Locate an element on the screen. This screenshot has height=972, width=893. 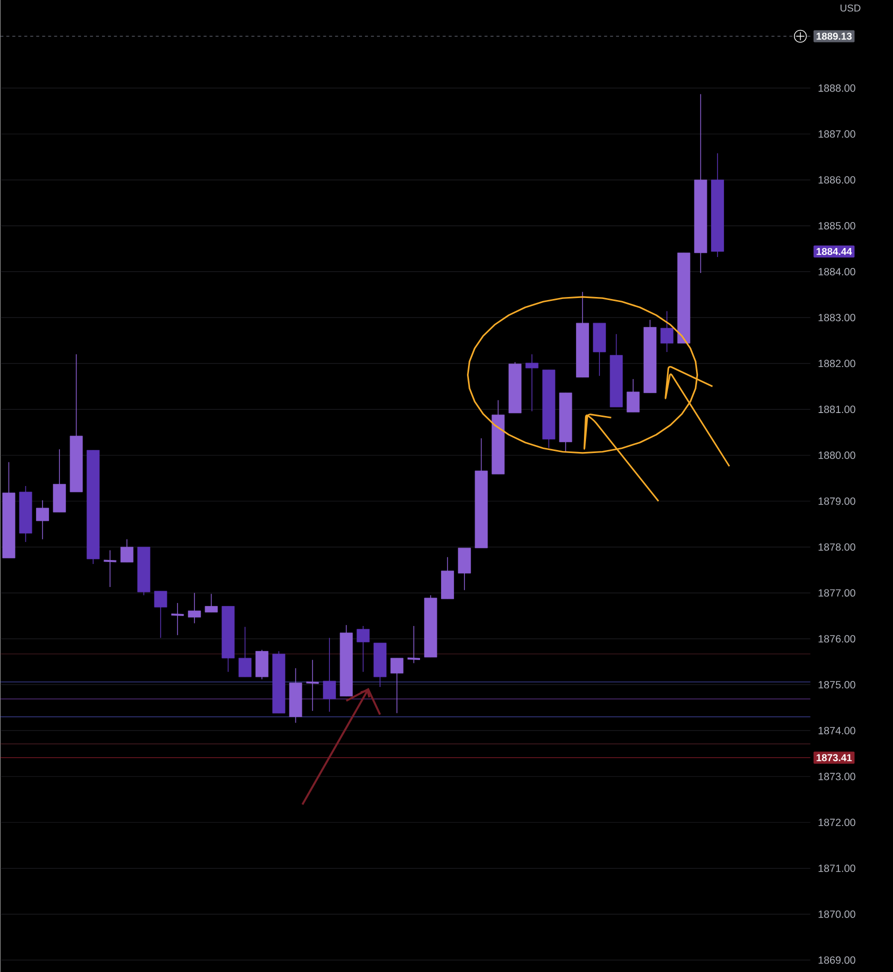
y-tick-label: 1874.00 is located at coordinates (837, 730).